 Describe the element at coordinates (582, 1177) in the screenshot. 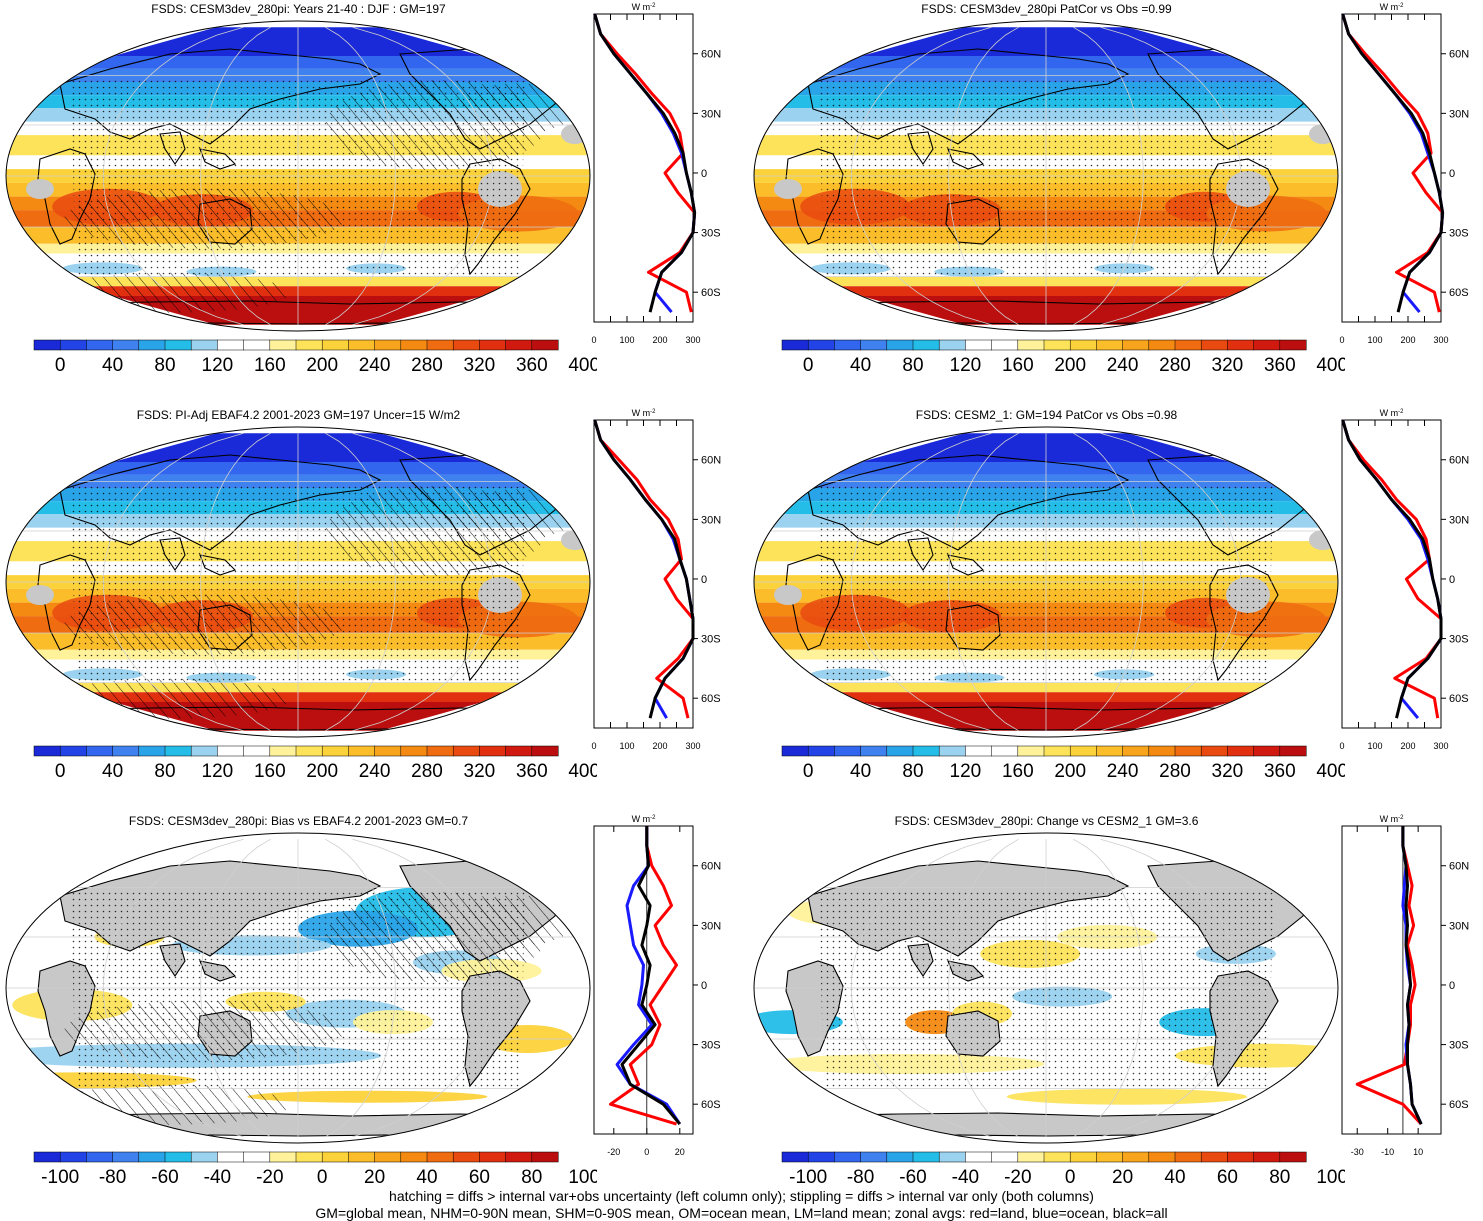

I see `colorbar-tick-label: 100` at that location.